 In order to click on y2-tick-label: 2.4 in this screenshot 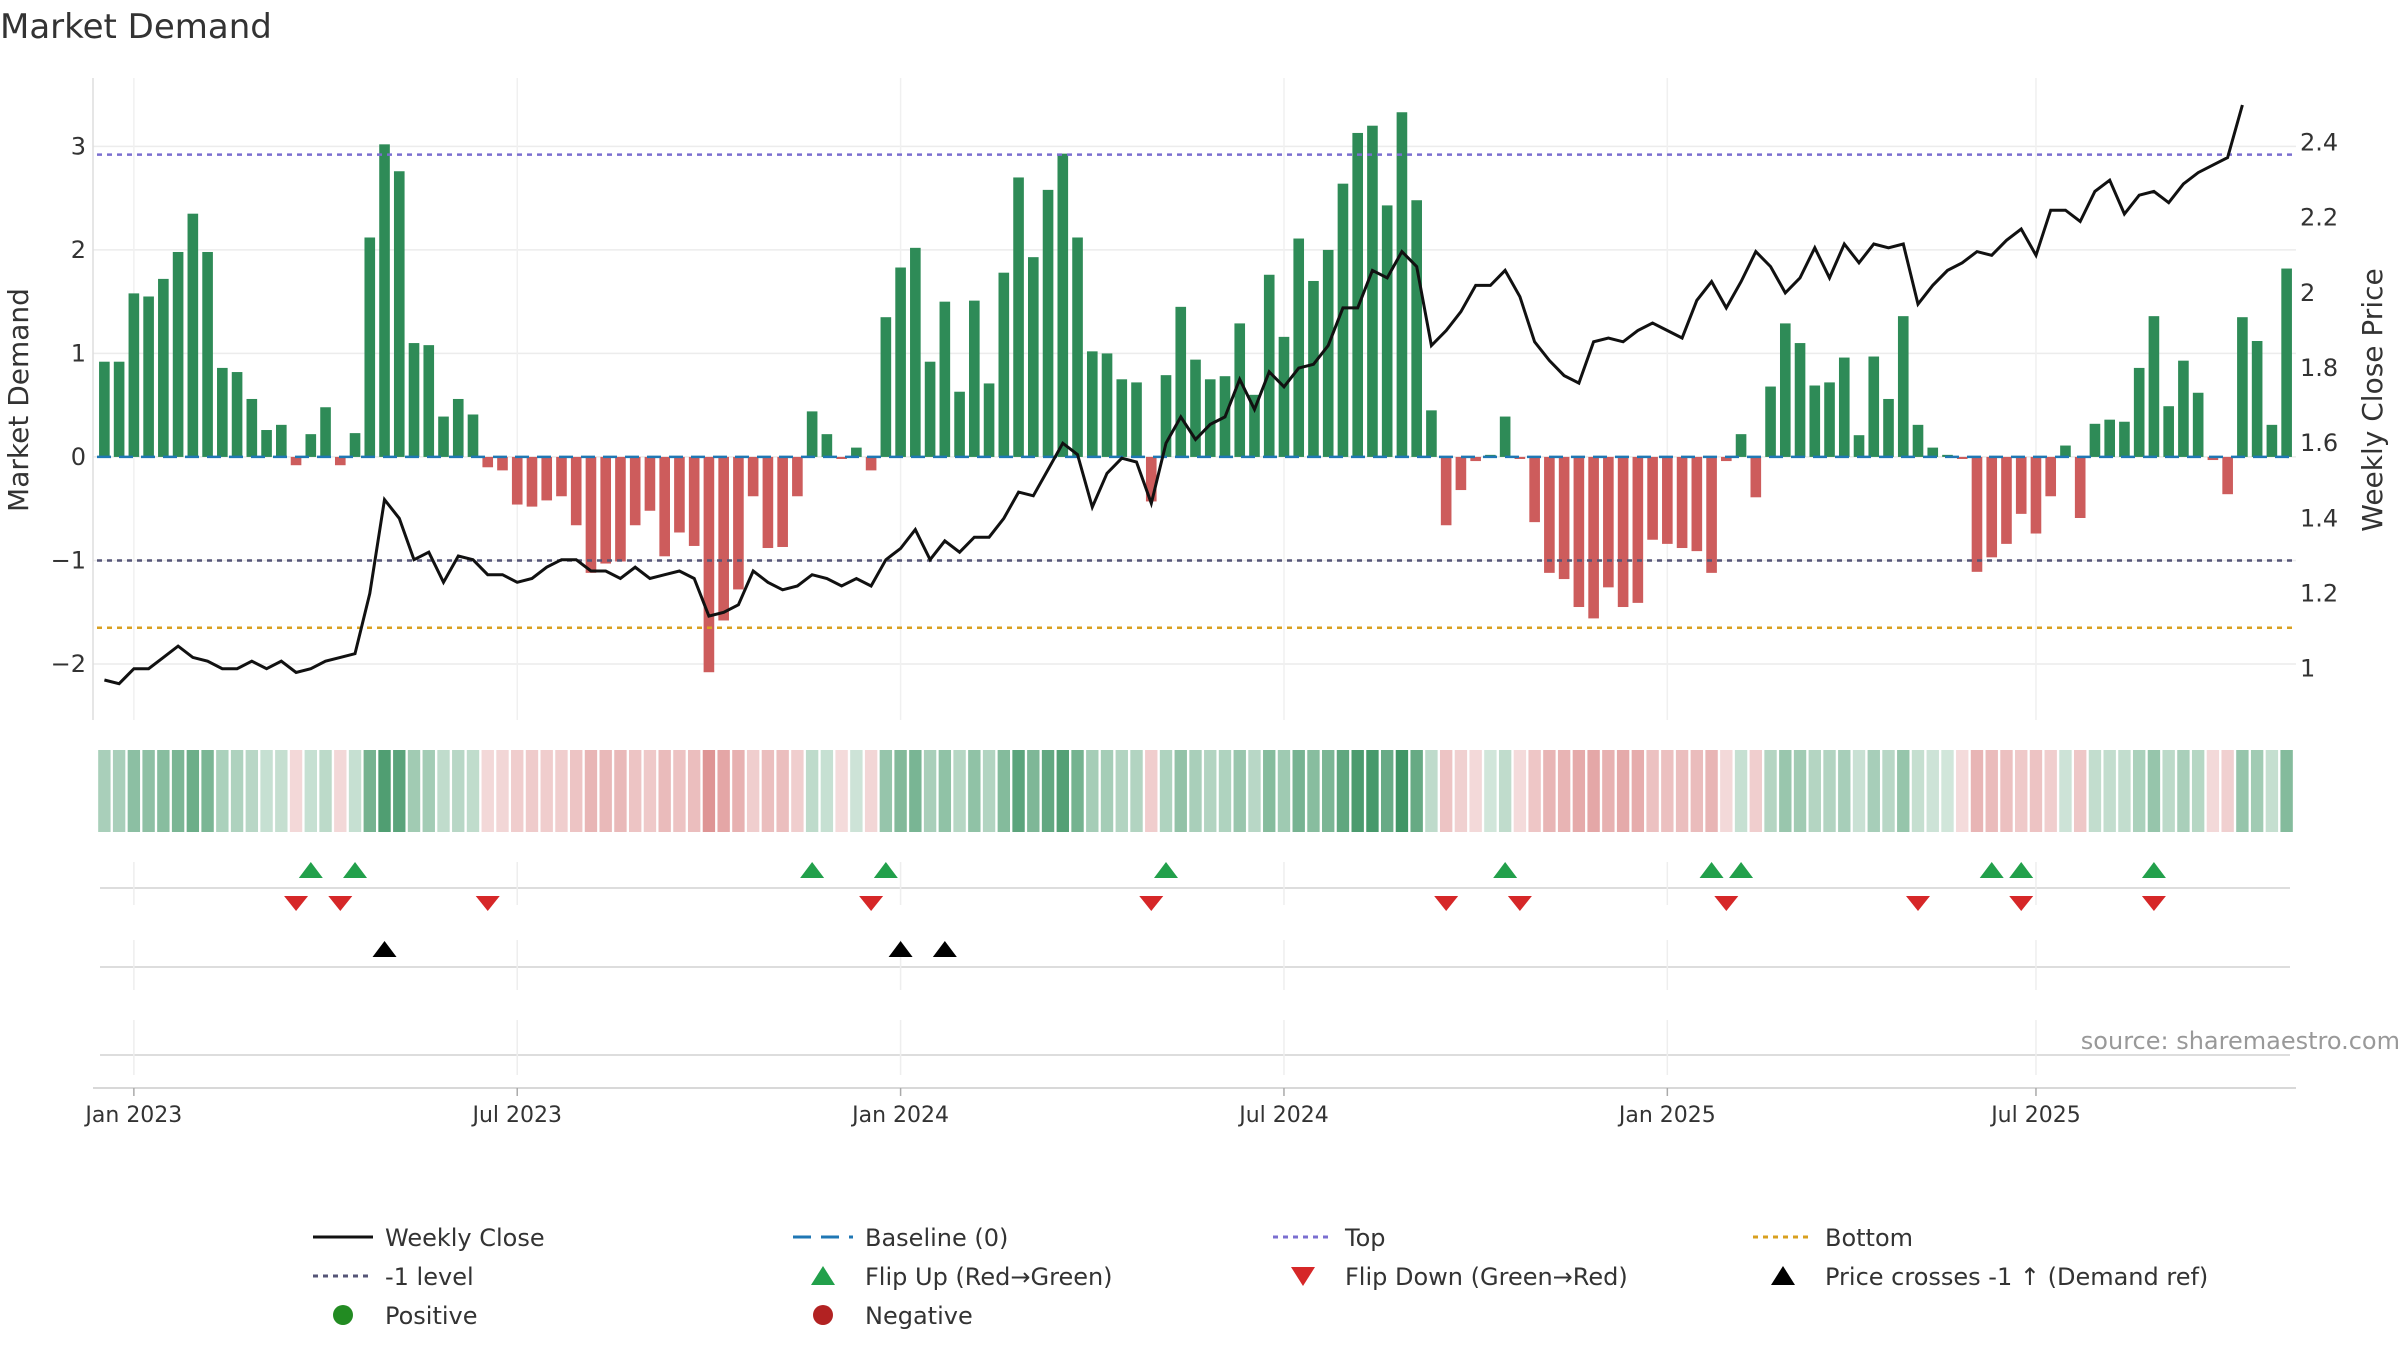, I will do `click(2319, 143)`.